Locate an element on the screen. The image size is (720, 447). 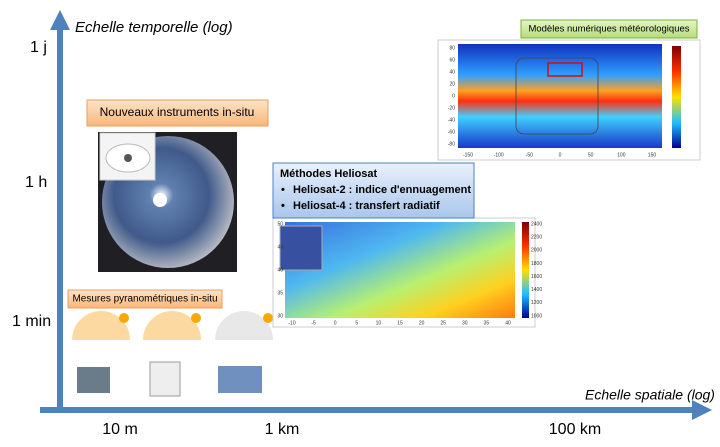
x-tick: 10 m is located at coordinates (120, 429).